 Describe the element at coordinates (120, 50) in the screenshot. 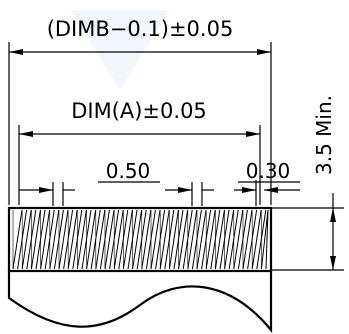

I see `watermark-shape` at that location.